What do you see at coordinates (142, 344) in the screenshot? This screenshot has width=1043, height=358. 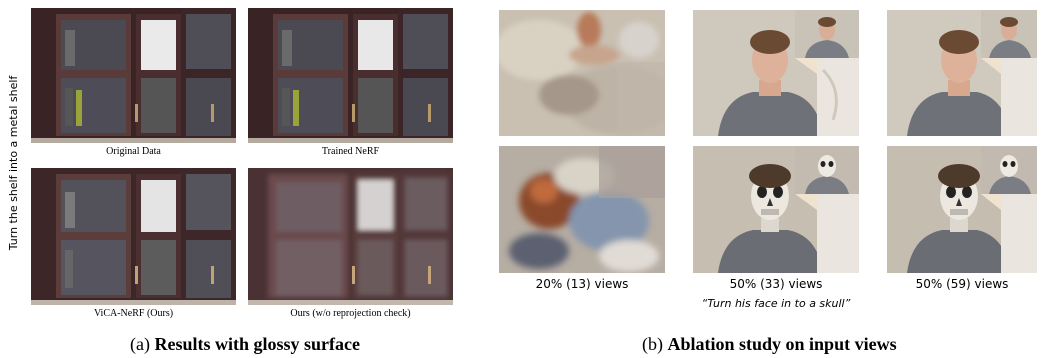 I see `panel-a-caption-prefix: (a)` at bounding box center [142, 344].